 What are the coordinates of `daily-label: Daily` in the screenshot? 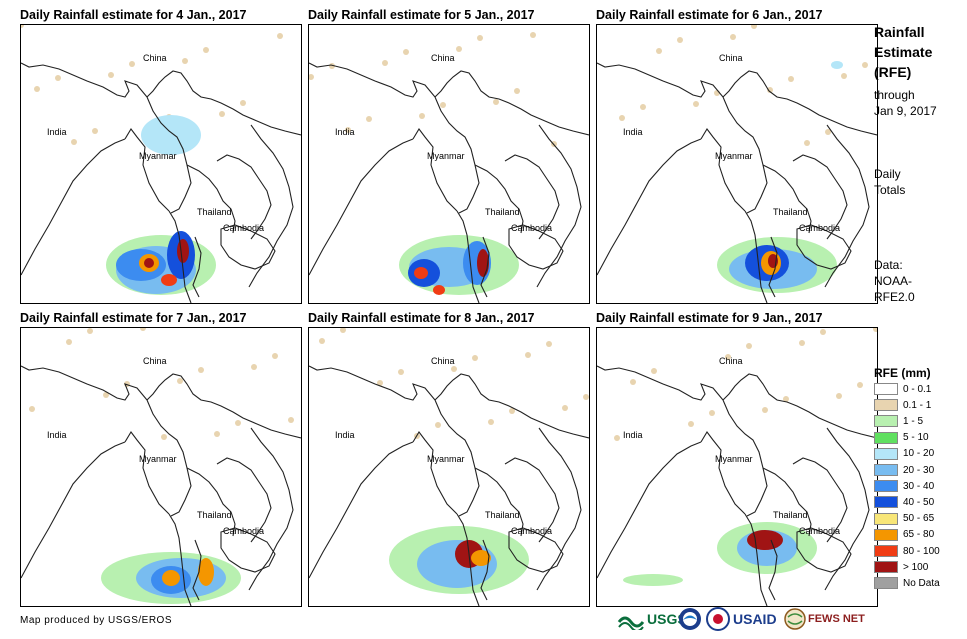 It's located at (887, 174).